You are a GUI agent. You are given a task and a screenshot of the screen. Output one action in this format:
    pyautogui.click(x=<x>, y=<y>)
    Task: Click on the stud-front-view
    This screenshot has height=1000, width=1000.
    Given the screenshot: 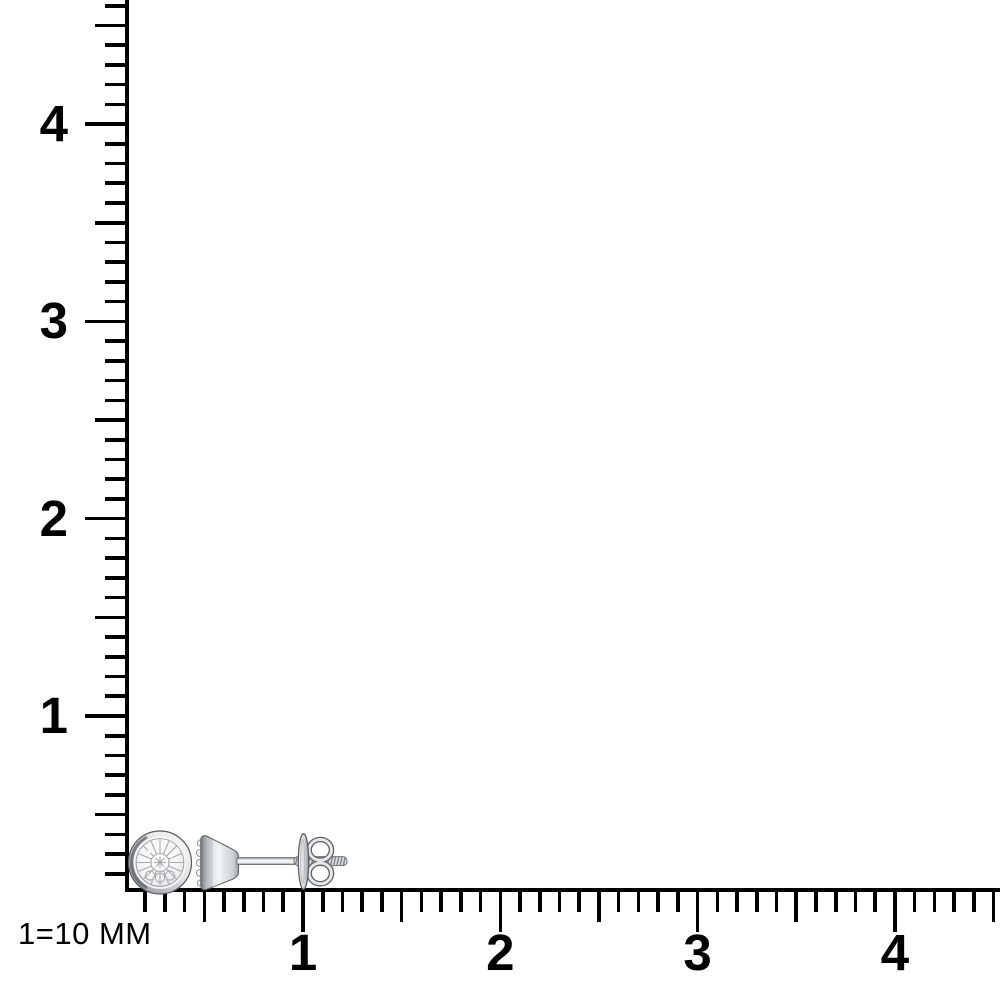 What is the action you would take?
    pyautogui.click(x=160, y=862)
    